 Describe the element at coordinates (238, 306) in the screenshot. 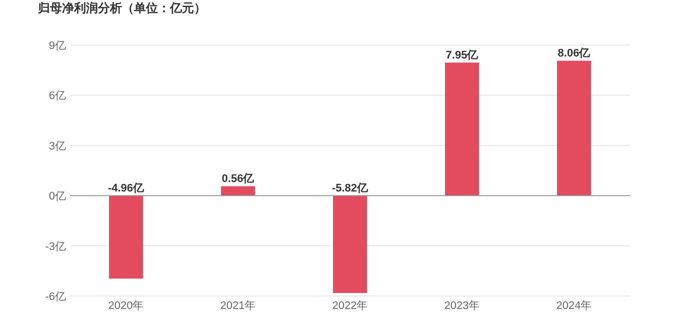

I see `x-tick-label: 2021年` at that location.